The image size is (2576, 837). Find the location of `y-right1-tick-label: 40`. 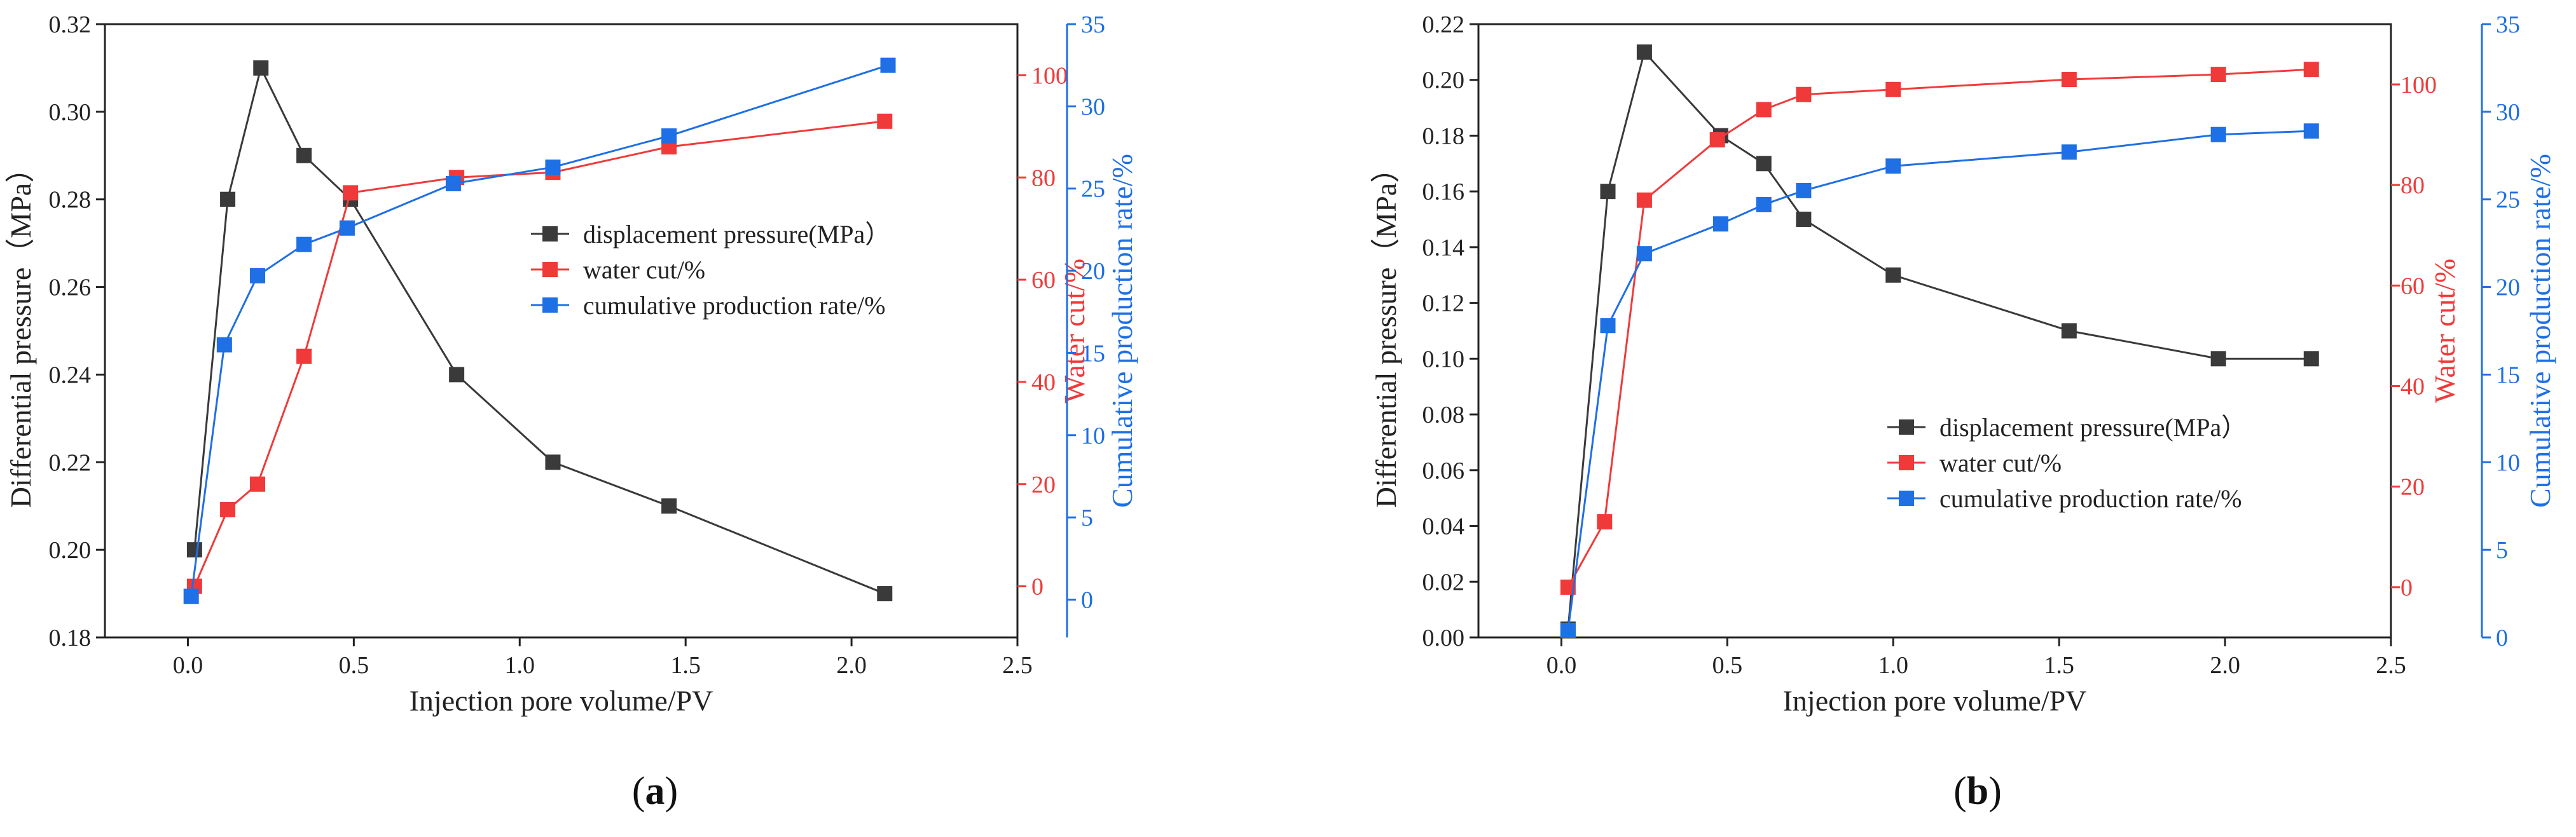

y-right1-tick-label: 40 is located at coordinates (2412, 387).